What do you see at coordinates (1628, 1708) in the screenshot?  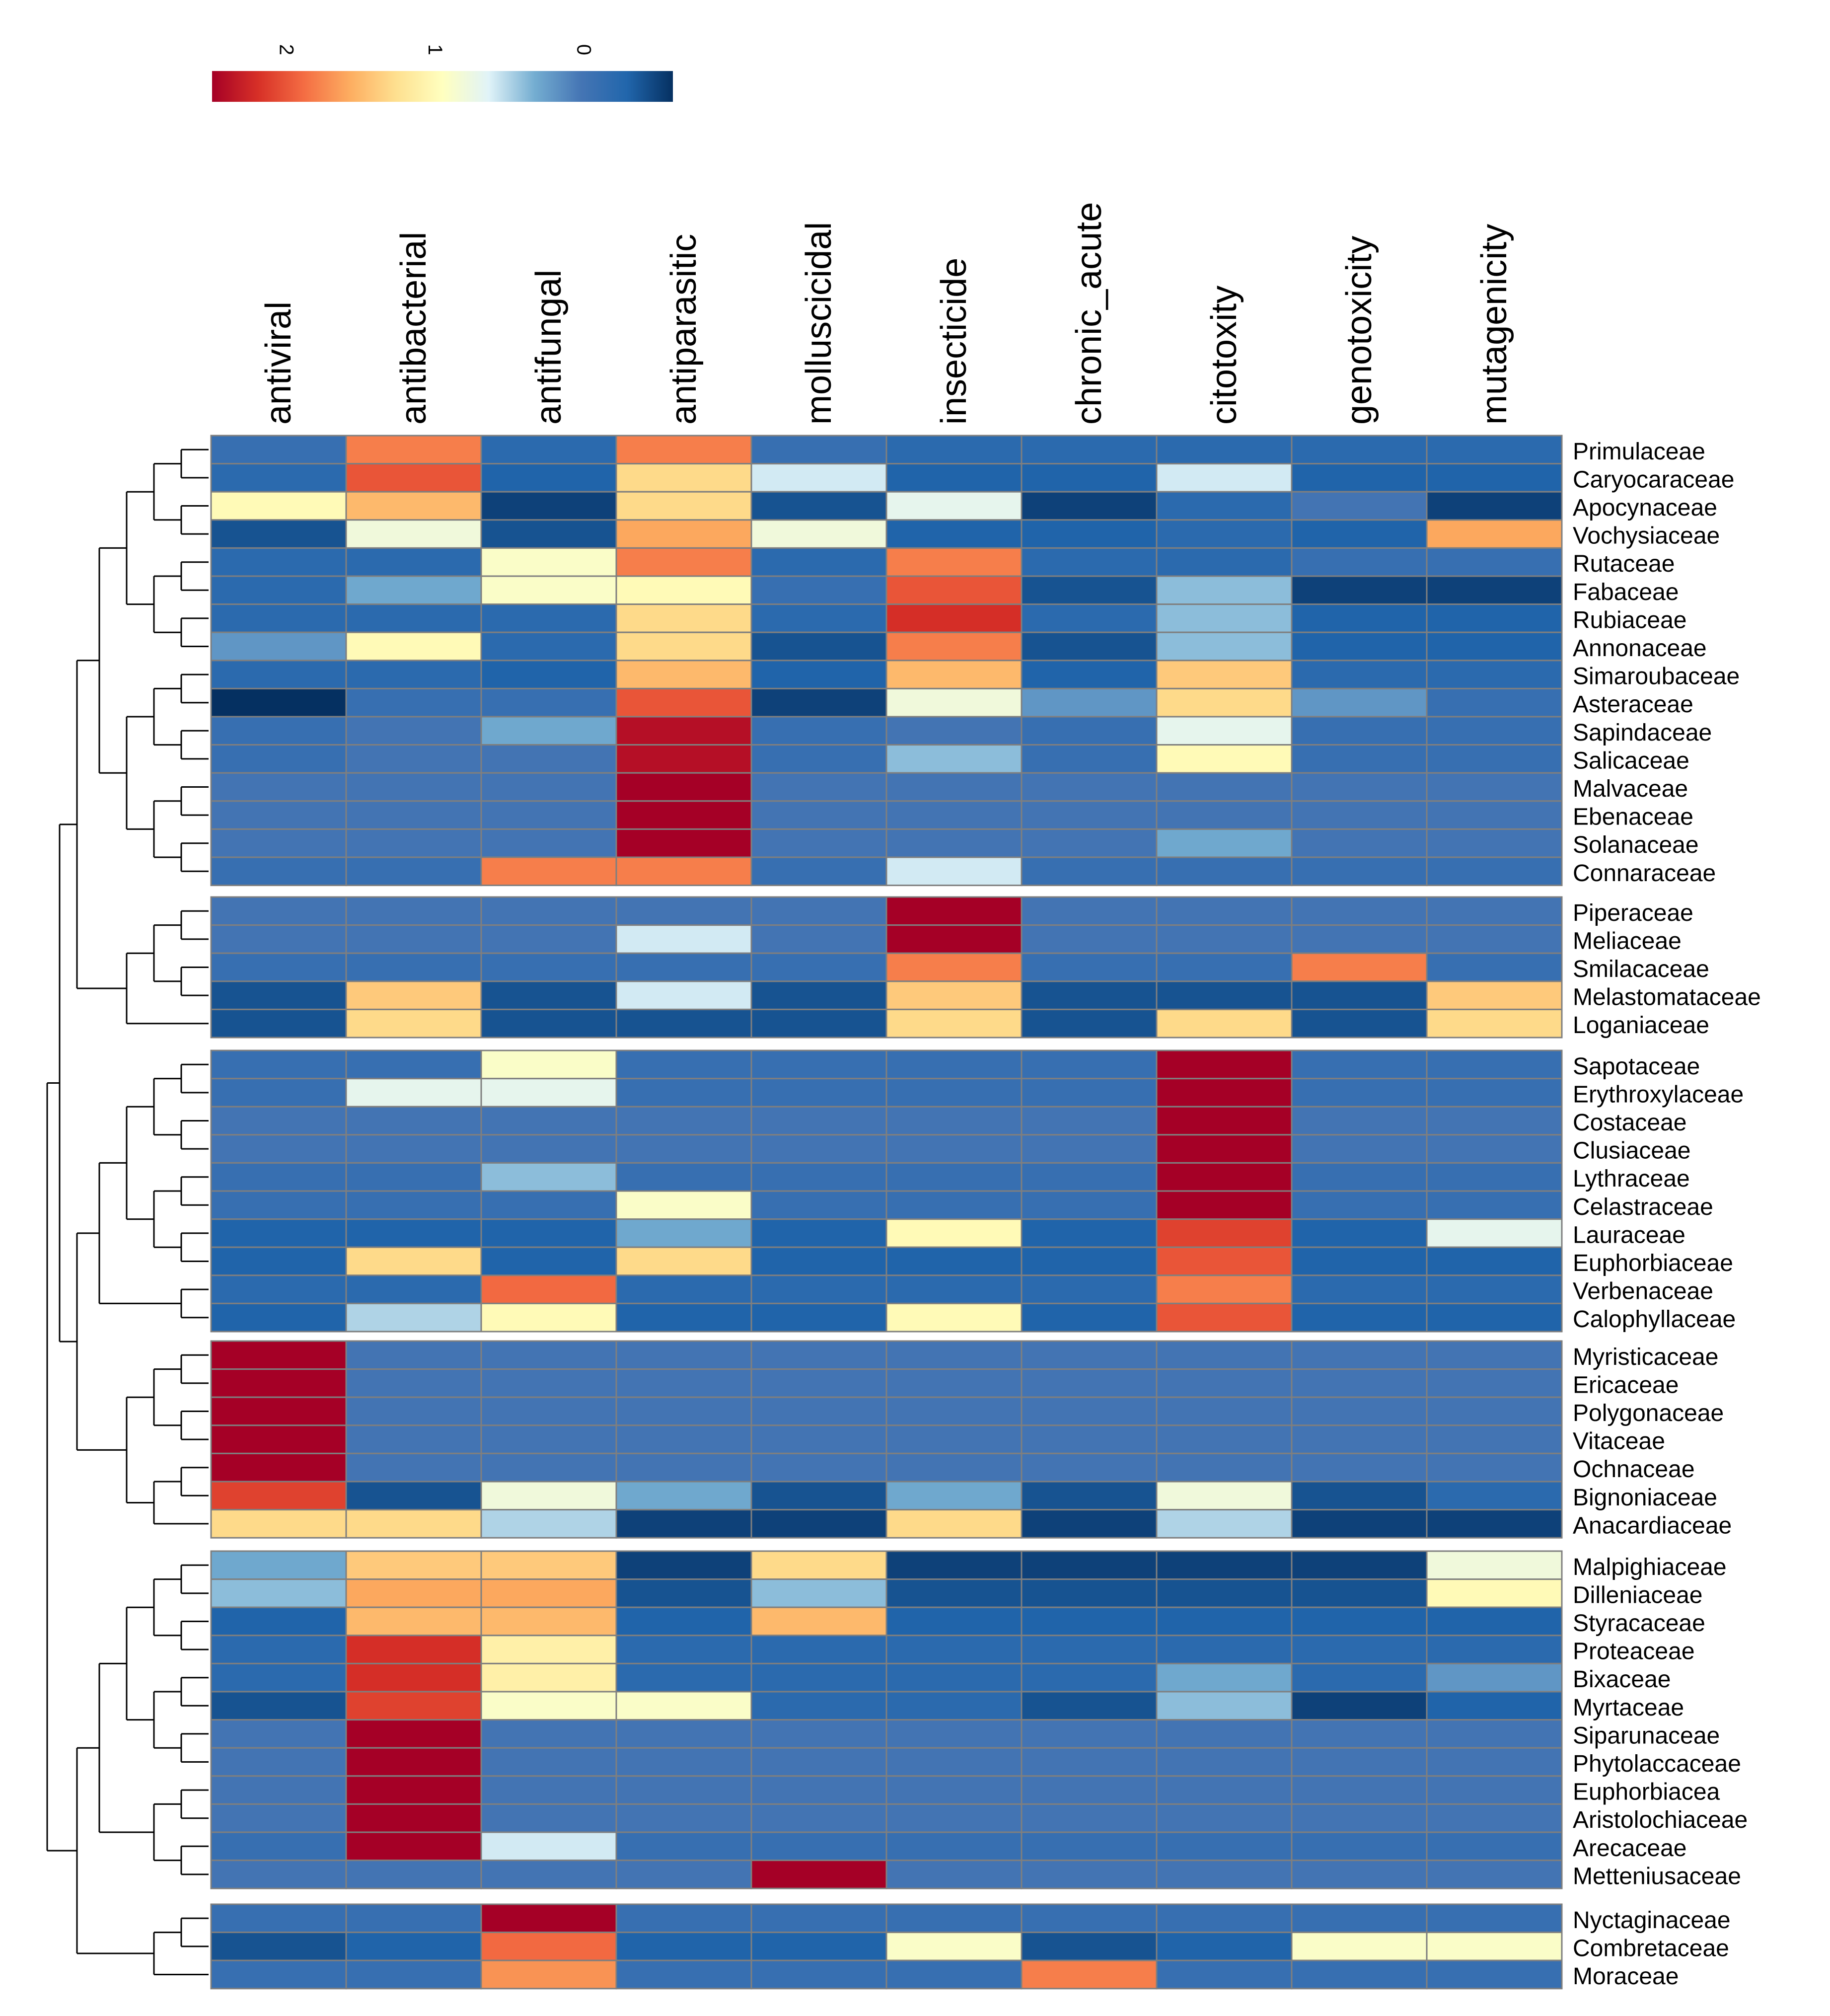 I see `row-label: Myrtaceae` at bounding box center [1628, 1708].